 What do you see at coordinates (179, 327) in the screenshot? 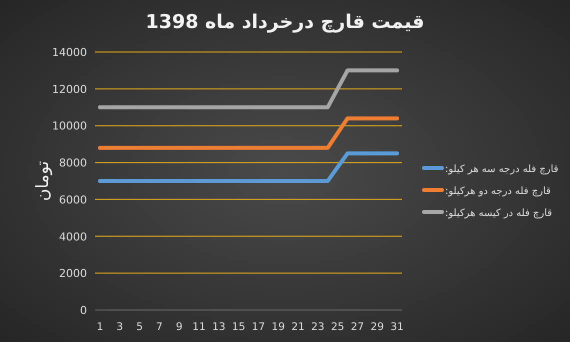
I see `x-tick-label: 9` at bounding box center [179, 327].